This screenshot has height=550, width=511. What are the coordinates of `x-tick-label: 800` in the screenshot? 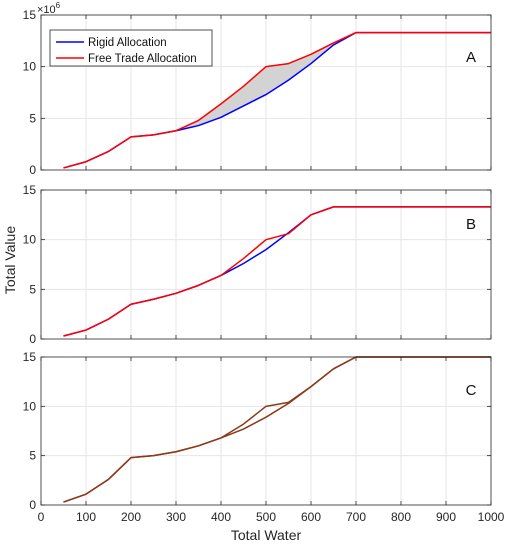 It's located at (401, 517).